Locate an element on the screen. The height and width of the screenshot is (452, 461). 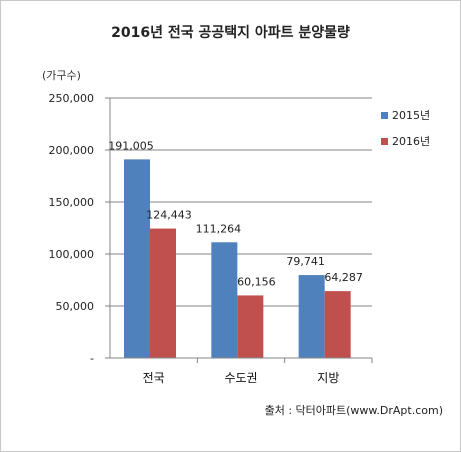
y-tick-label: - is located at coordinates (92, 358).